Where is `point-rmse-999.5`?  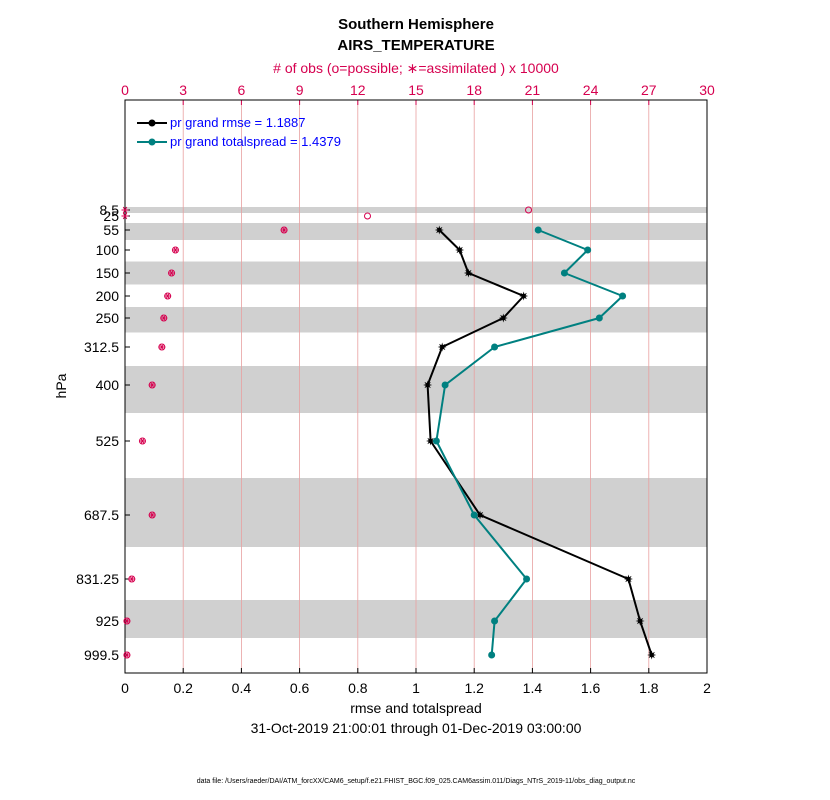
point-rmse-999.5 is located at coordinates (652, 655).